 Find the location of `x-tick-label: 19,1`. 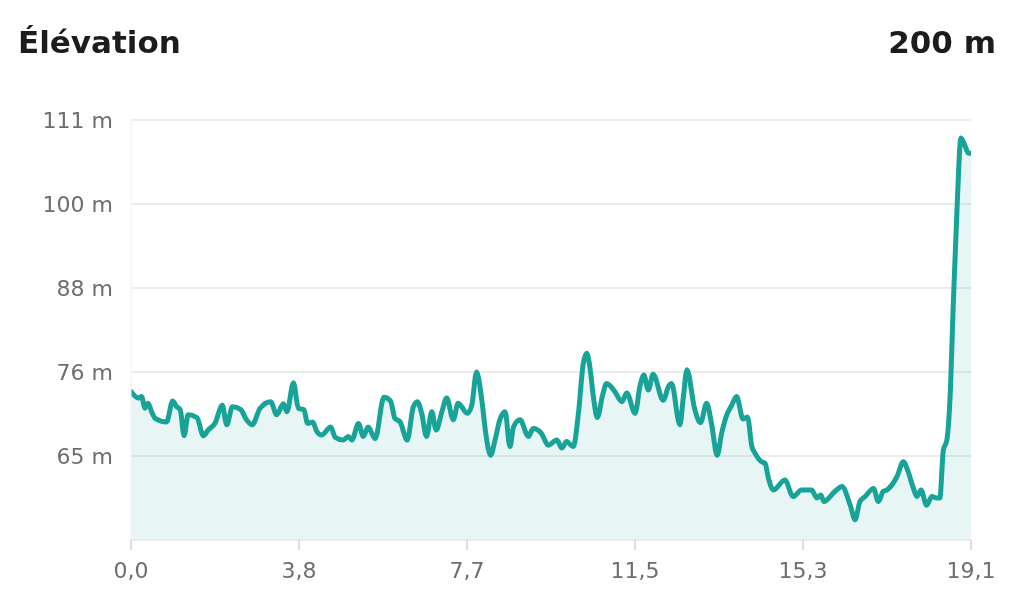

x-tick-label: 19,1 is located at coordinates (971, 570).